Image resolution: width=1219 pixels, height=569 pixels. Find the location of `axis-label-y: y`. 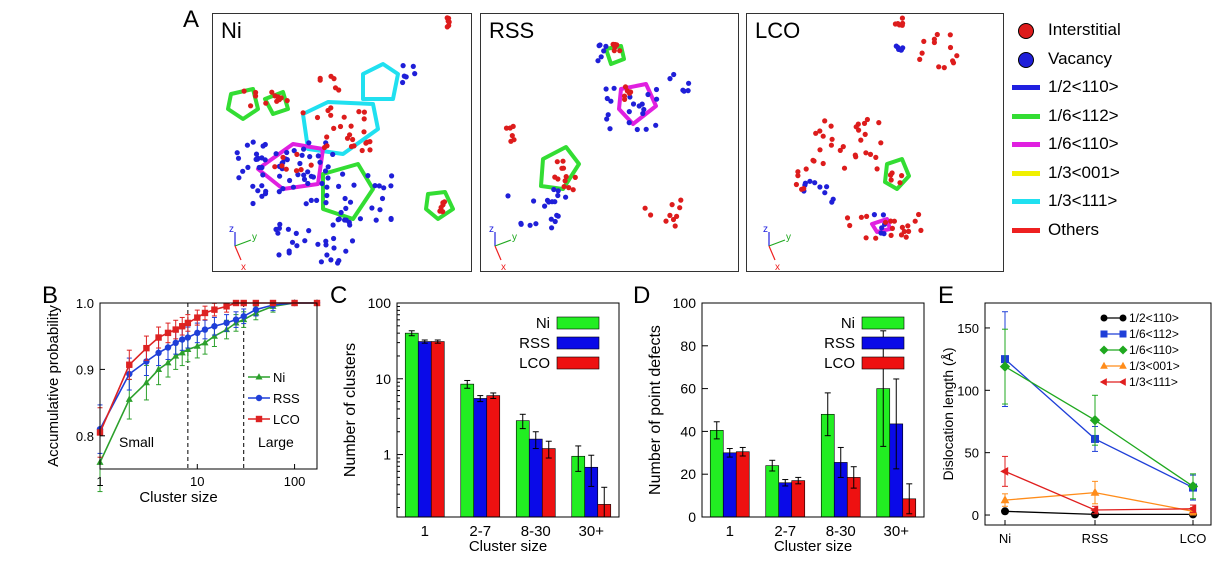

axis-label-y: y is located at coordinates (254, 237).